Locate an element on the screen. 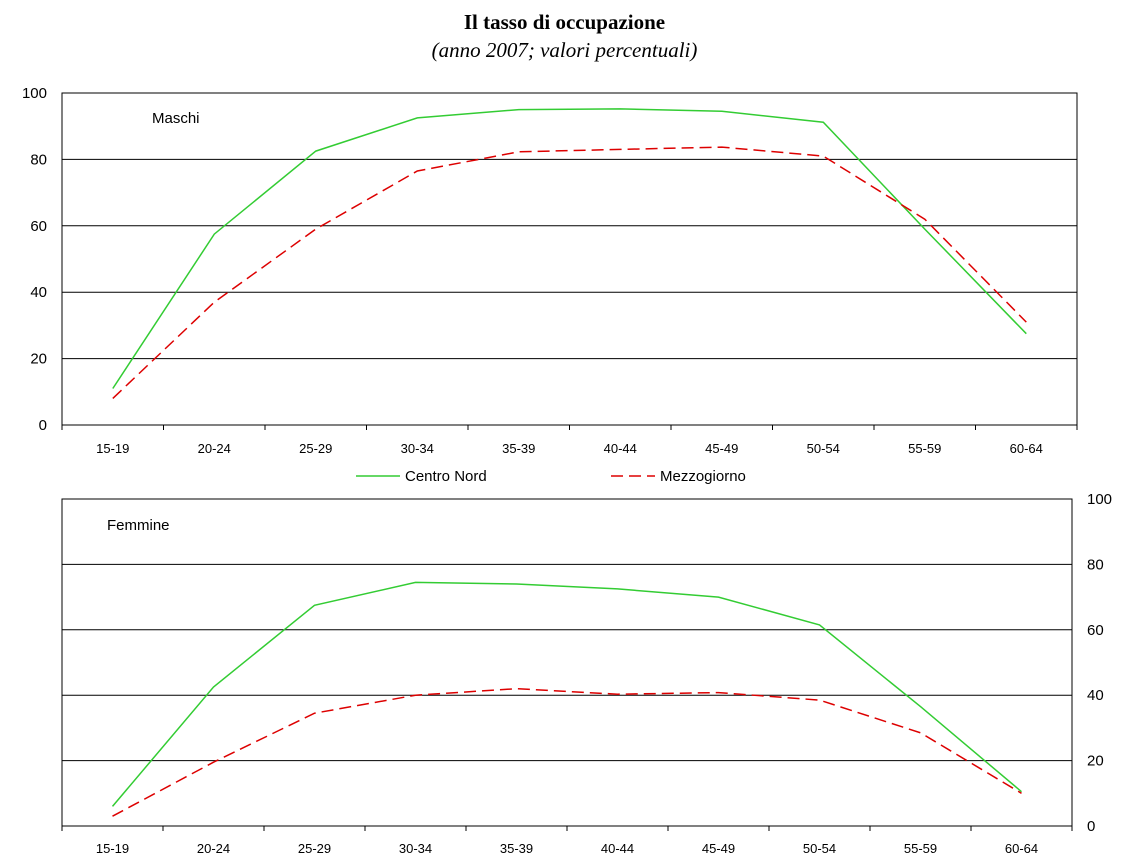 The width and height of the screenshot is (1129, 862). femmine-y-tick-label: 0 is located at coordinates (1091, 826).